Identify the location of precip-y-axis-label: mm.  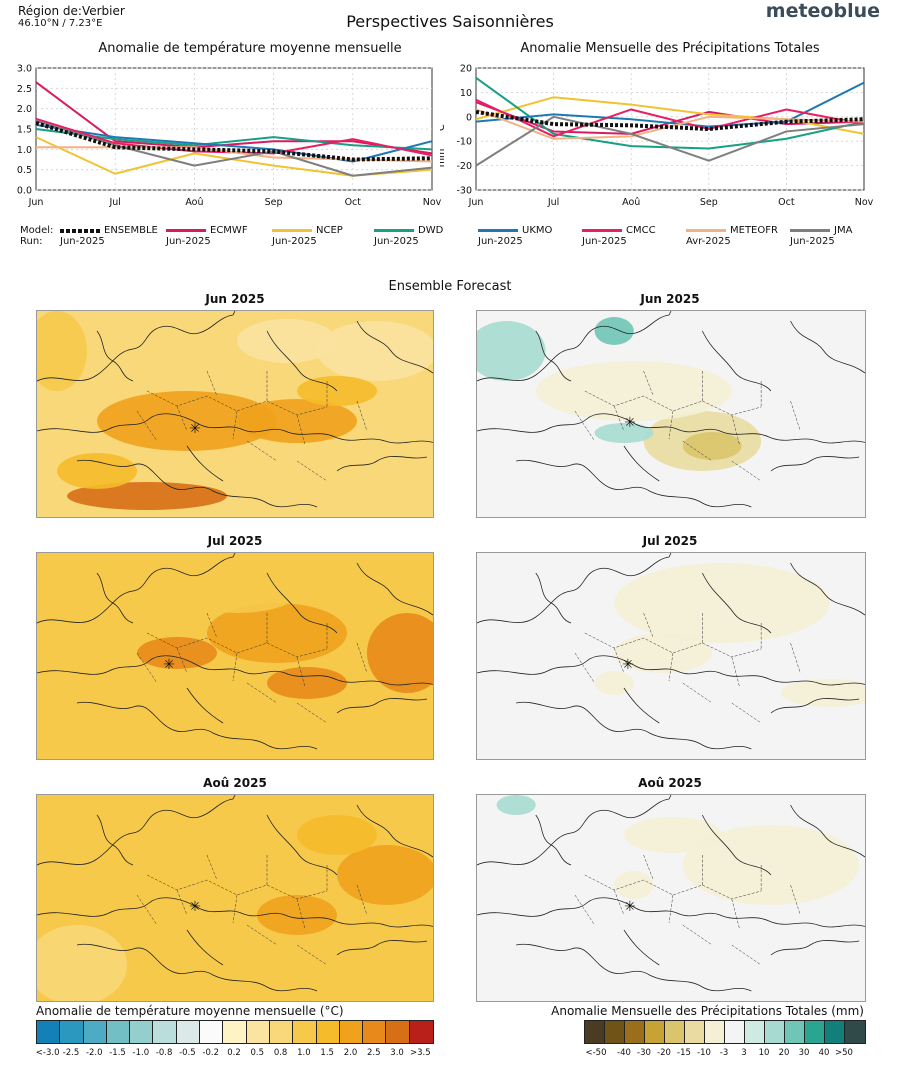
(443, 158).